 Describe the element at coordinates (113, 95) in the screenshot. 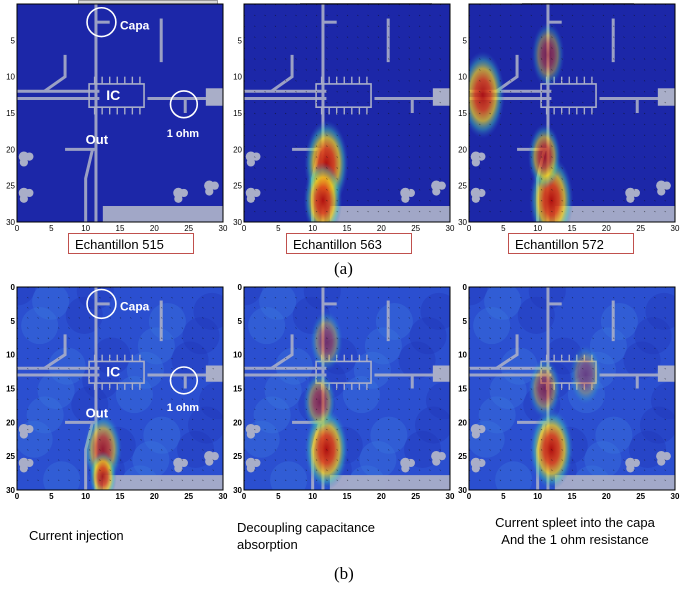

I see `ic-label: IC` at that location.